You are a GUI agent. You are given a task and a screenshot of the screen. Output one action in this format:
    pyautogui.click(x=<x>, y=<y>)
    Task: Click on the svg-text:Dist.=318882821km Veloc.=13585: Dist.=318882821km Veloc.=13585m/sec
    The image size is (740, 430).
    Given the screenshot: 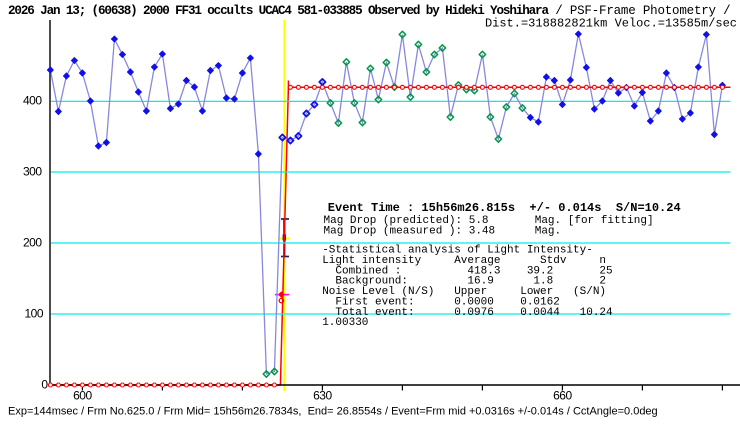 What is the action you would take?
    pyautogui.click(x=611, y=24)
    